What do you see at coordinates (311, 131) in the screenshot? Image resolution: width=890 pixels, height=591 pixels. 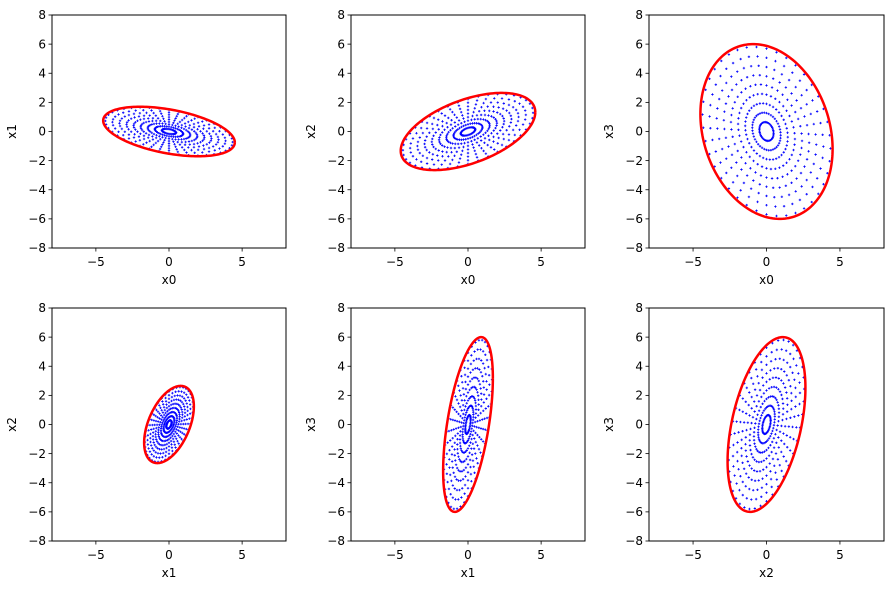 I see `y-axis-label: x2` at bounding box center [311, 131].